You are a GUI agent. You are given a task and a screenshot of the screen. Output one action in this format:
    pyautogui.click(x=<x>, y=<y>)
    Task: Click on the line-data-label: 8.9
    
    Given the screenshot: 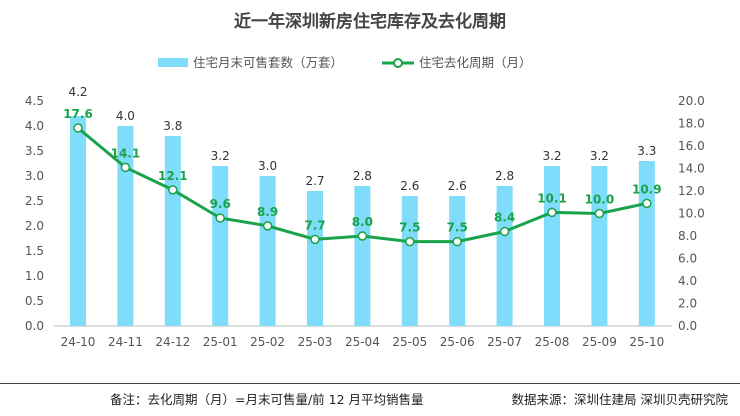 What is the action you would take?
    pyautogui.click(x=267, y=212)
    